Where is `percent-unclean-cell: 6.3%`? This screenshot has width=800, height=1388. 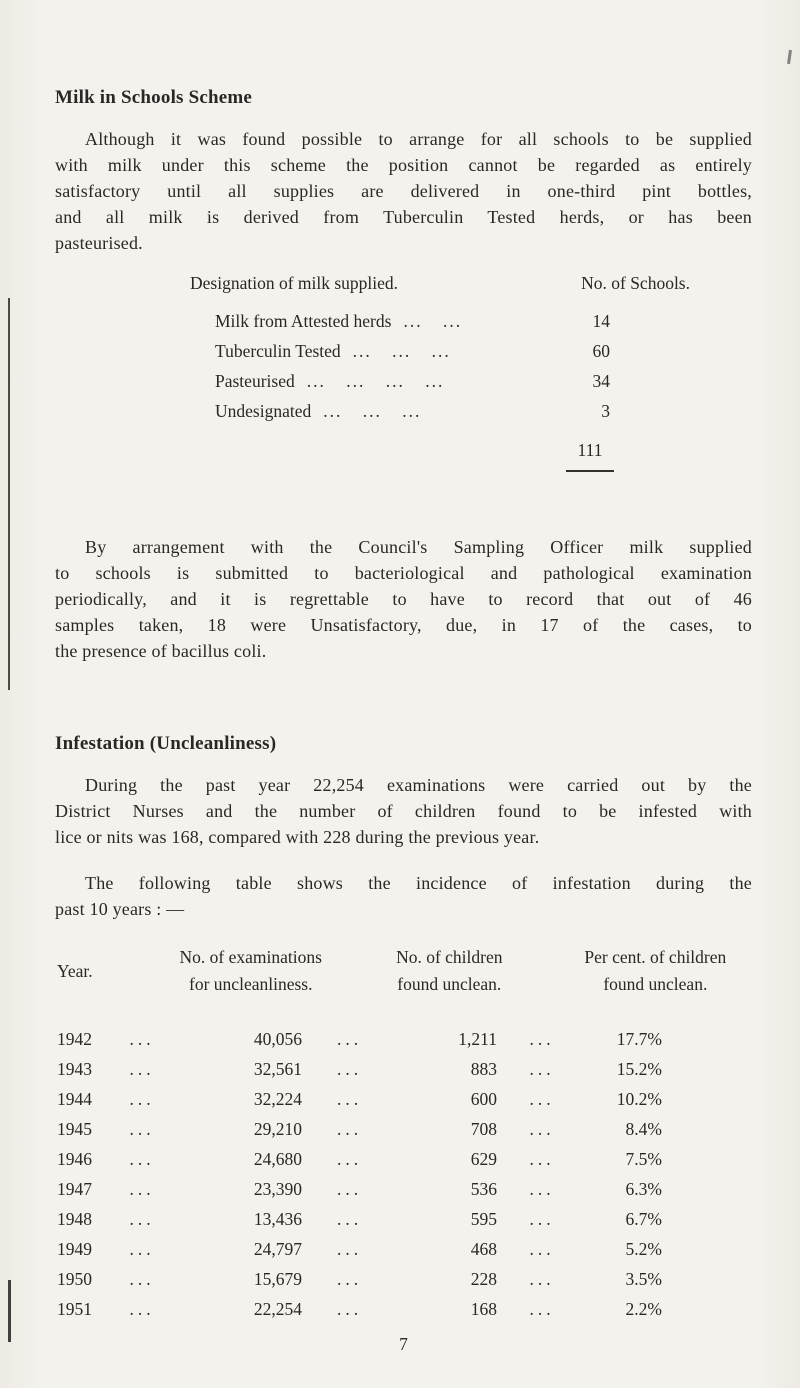
percent-unclean-cell: 6.3% is located at coordinates (643, 1189).